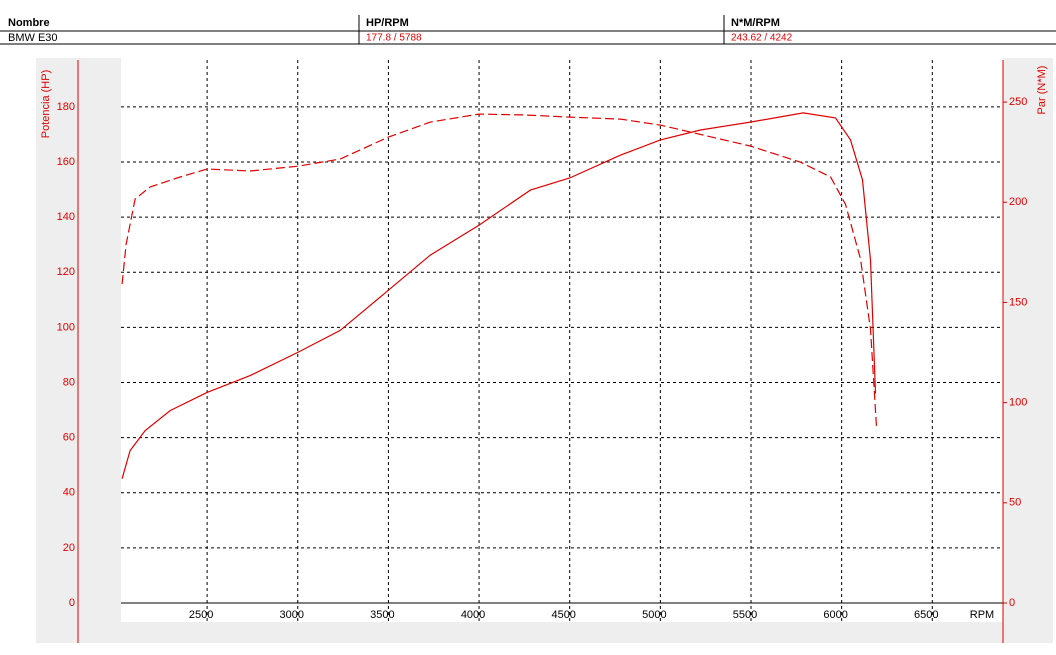  What do you see at coordinates (654, 615) in the screenshot?
I see `x-tick-label: 5000` at bounding box center [654, 615].